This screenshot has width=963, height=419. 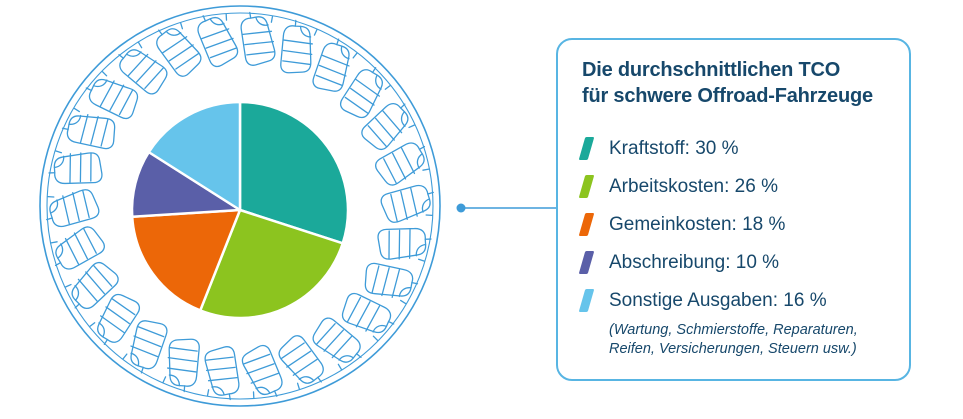 I want to click on legend-item-label: Gemeinkosten: 18 %, so click(x=697, y=225).